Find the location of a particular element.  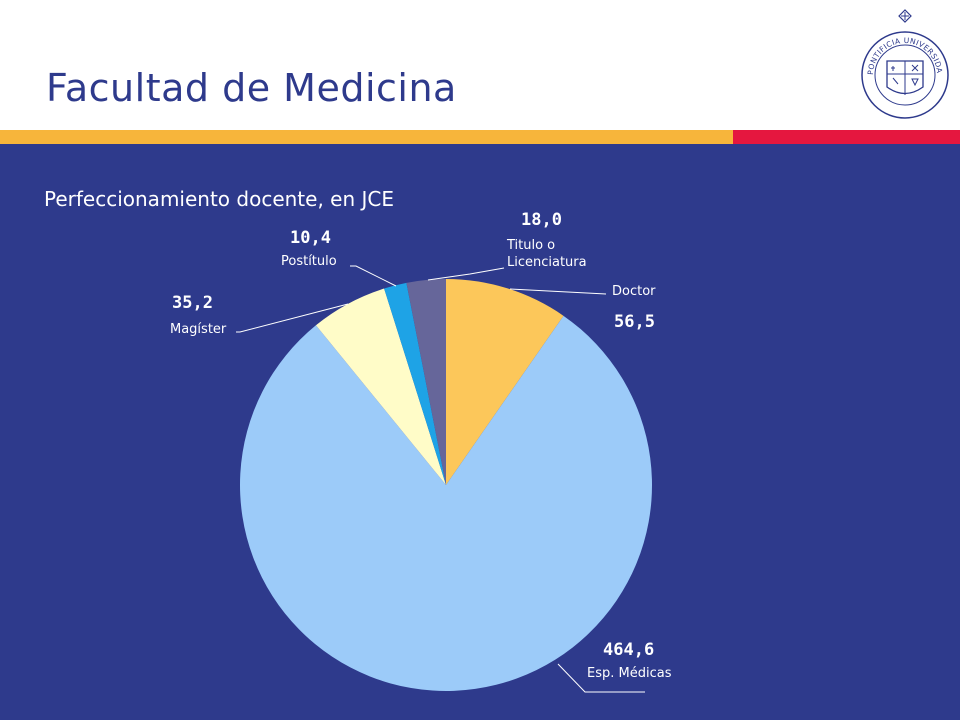

slice-label-magister: Magíster is located at coordinates (198, 329).